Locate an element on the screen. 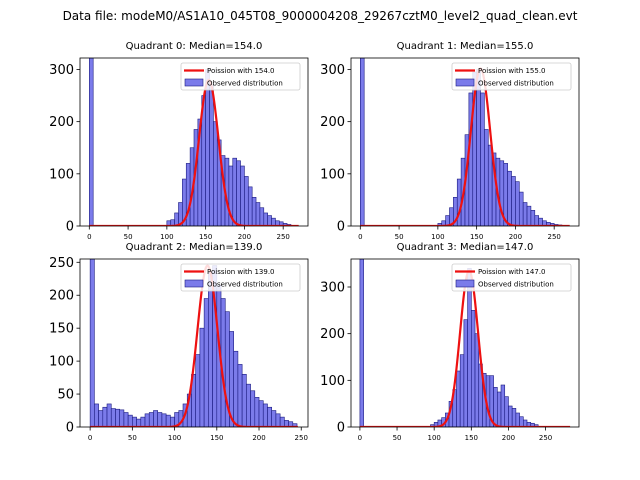 The width and height of the screenshot is (640, 480). legend-label-poisson: Poission with 139.0 is located at coordinates (241, 272).